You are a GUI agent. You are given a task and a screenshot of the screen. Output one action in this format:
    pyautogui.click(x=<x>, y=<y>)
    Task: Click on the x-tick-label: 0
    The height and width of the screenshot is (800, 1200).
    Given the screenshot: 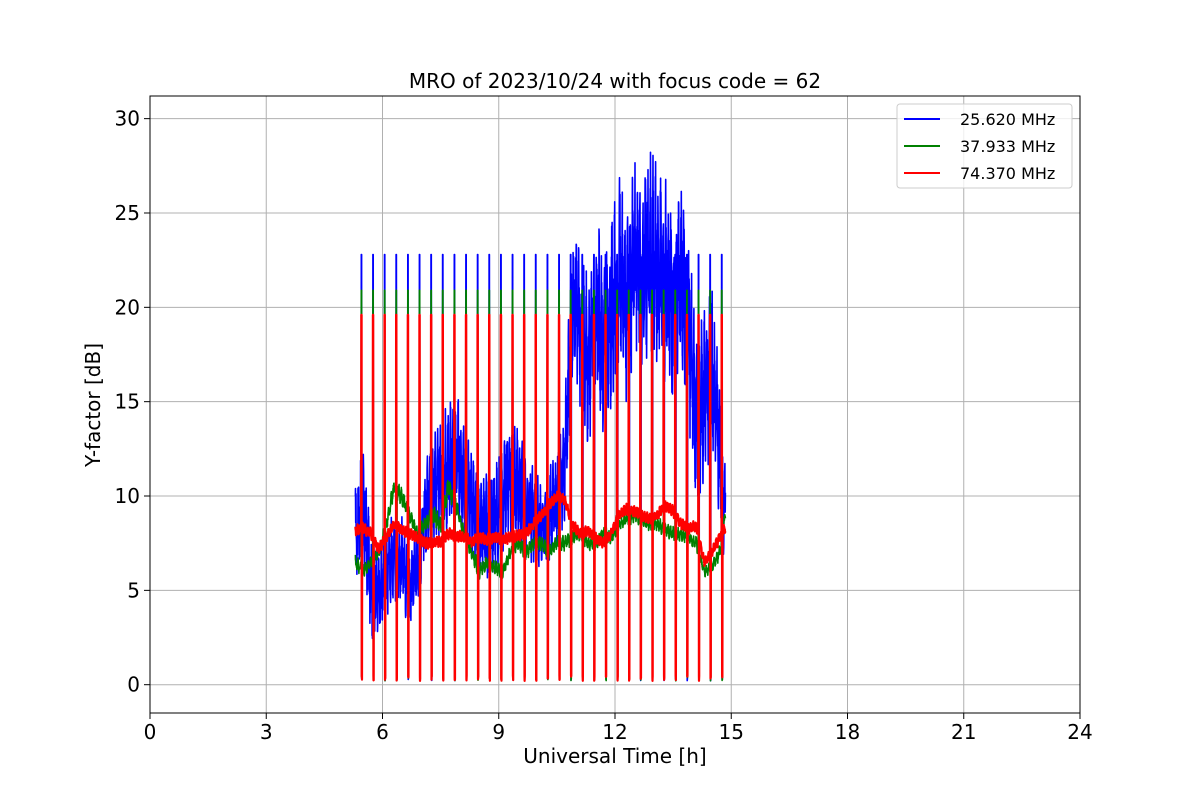 What is the action you would take?
    pyautogui.click(x=150, y=732)
    